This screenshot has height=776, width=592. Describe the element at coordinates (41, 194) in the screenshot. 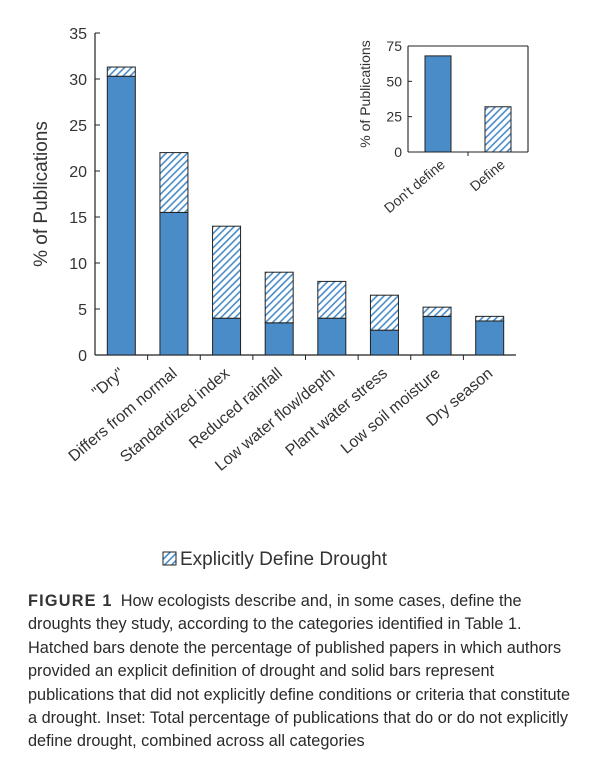

I see `y-axis-label: % of Publications` at that location.